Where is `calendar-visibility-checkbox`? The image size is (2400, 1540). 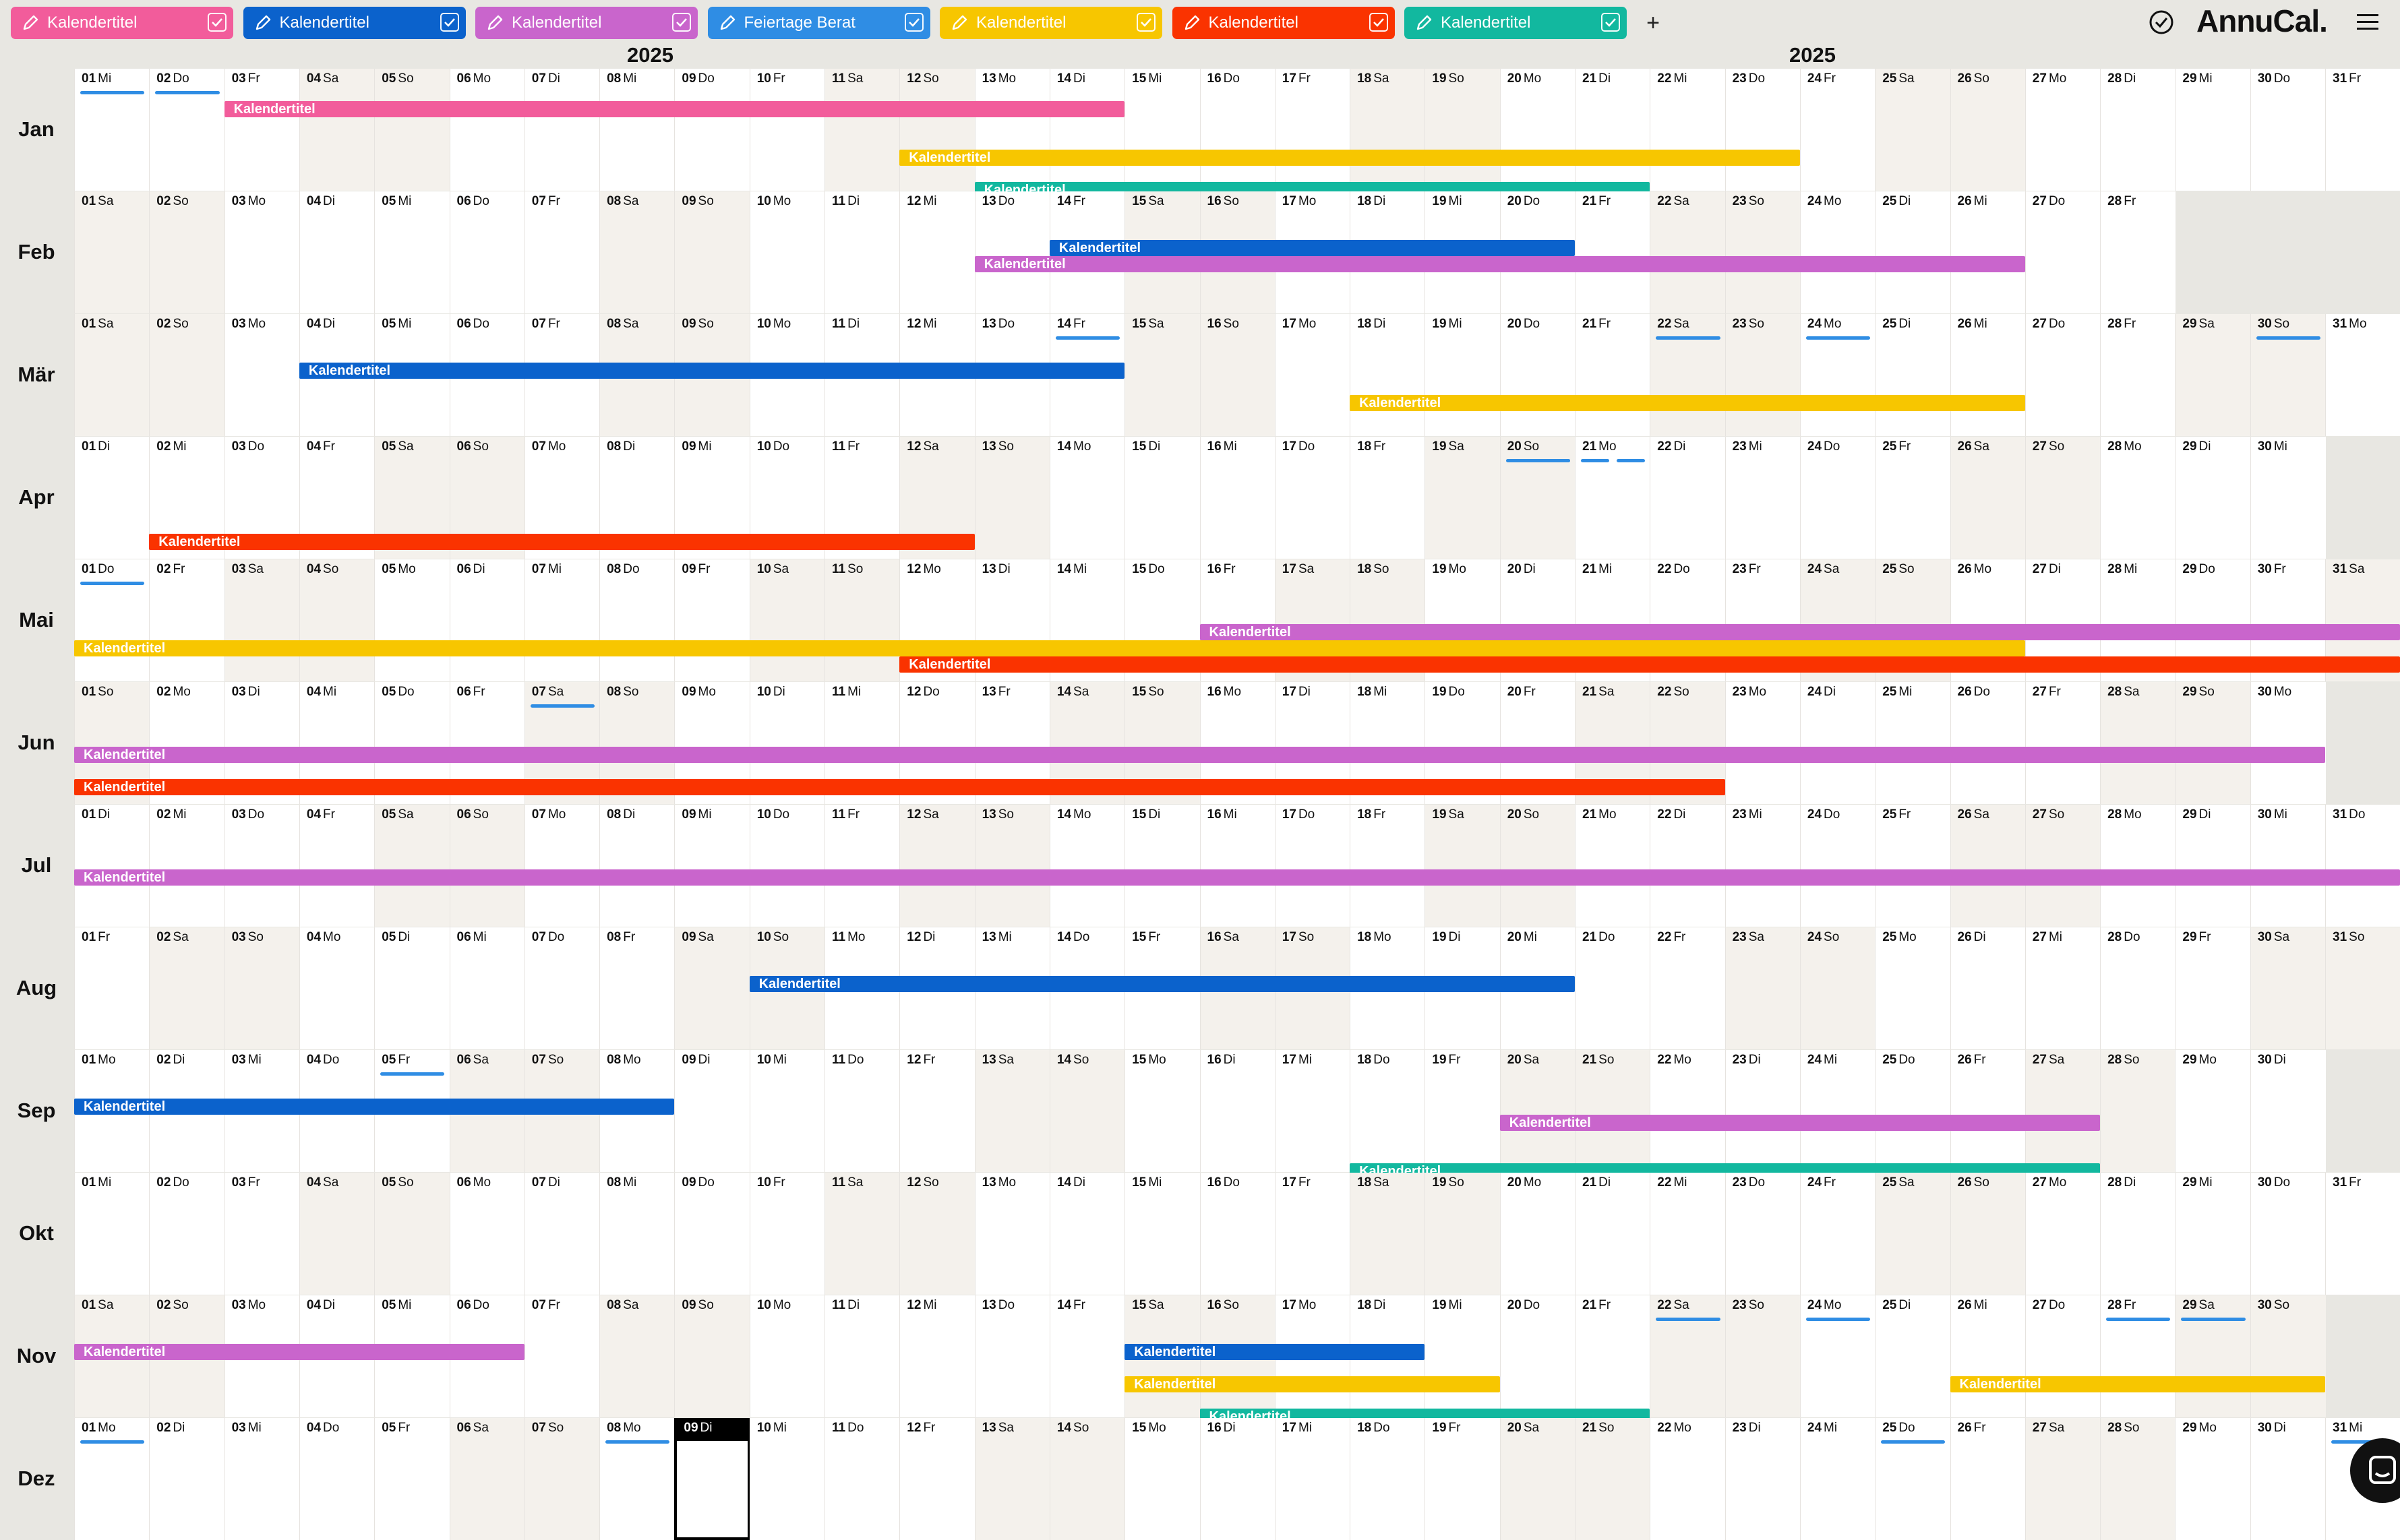 calendar-visibility-checkbox is located at coordinates (1610, 23).